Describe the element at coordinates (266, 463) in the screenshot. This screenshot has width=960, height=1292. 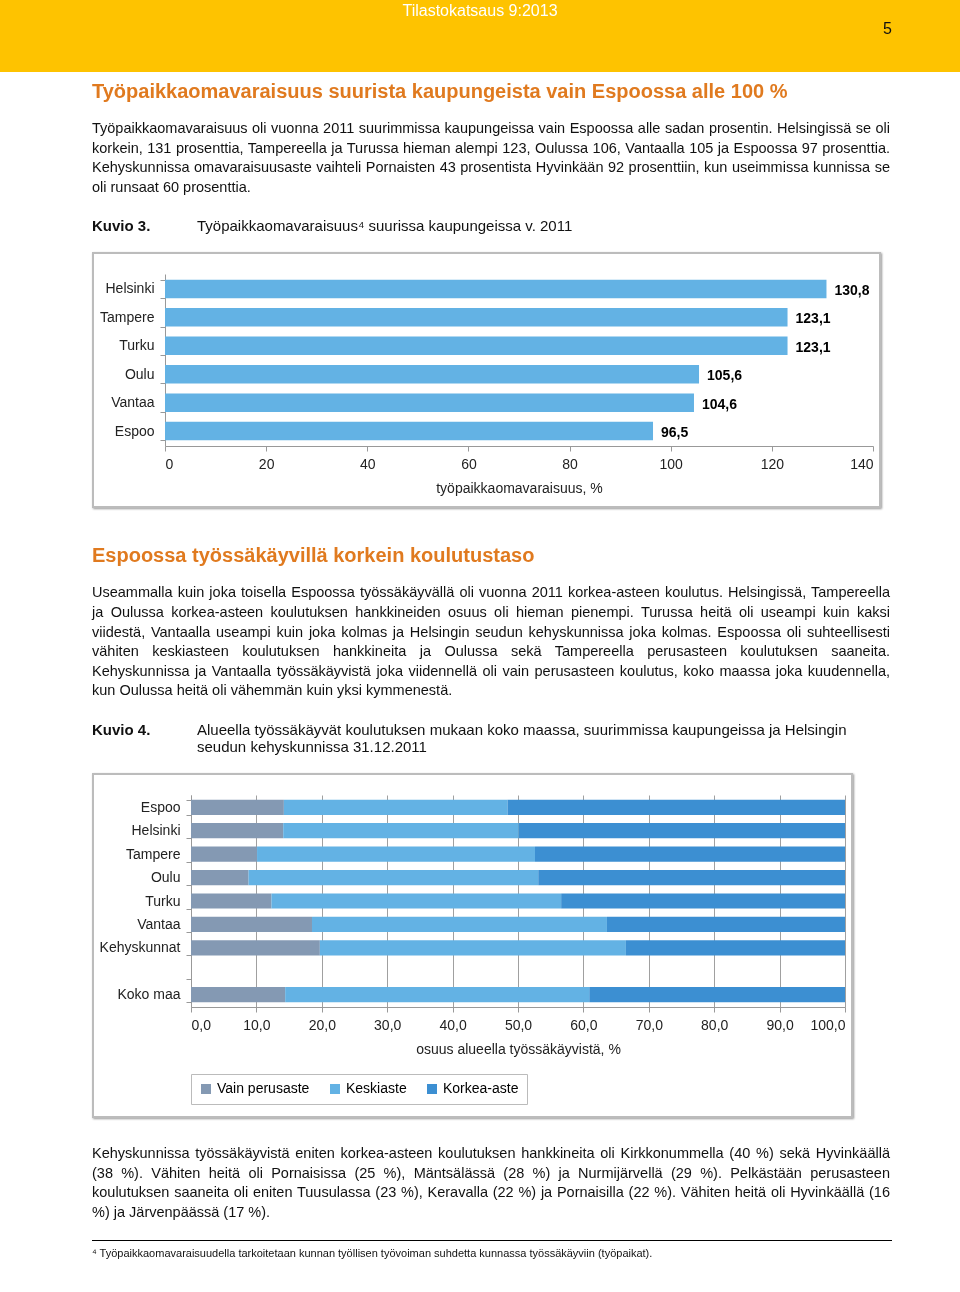
I see `x-tick-label: 20` at that location.